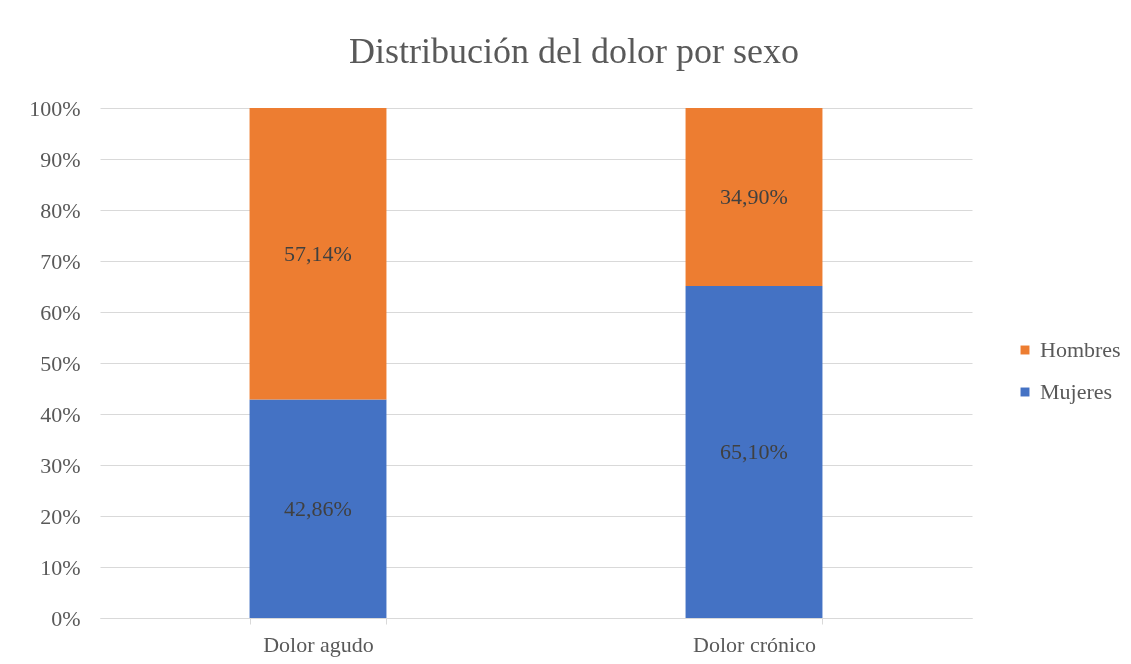 The image size is (1131, 664). I want to click on legend-label: Hombres, so click(1080, 349).